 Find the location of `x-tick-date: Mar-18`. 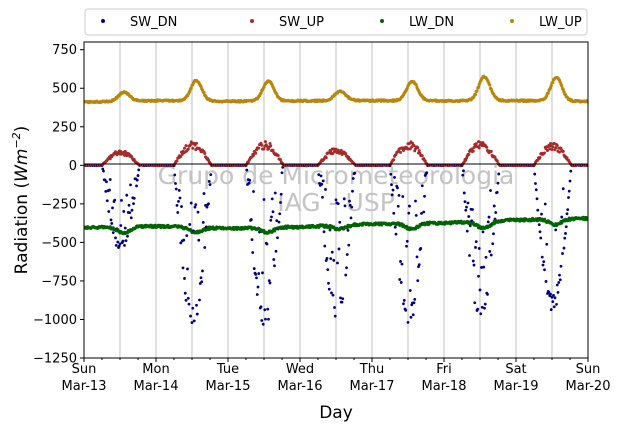

x-tick-date: Mar-18 is located at coordinates (444, 386).